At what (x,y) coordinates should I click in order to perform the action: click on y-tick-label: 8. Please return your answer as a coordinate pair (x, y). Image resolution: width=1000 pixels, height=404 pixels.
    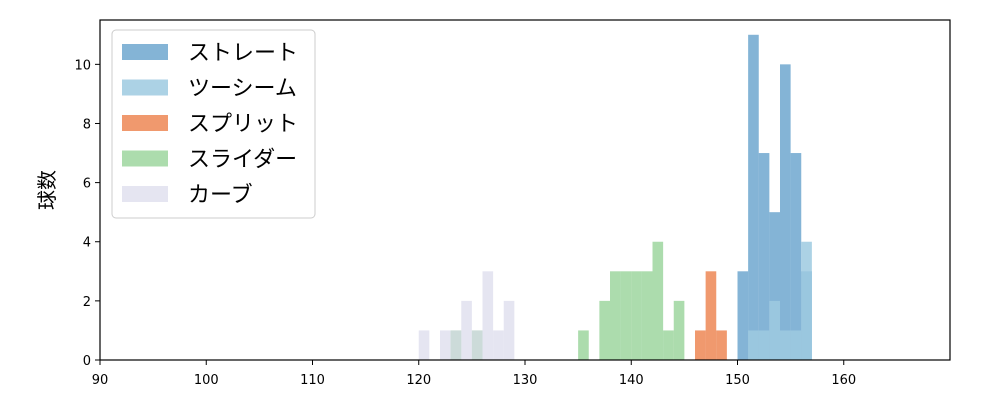
    Looking at the image, I should click on (87, 124).